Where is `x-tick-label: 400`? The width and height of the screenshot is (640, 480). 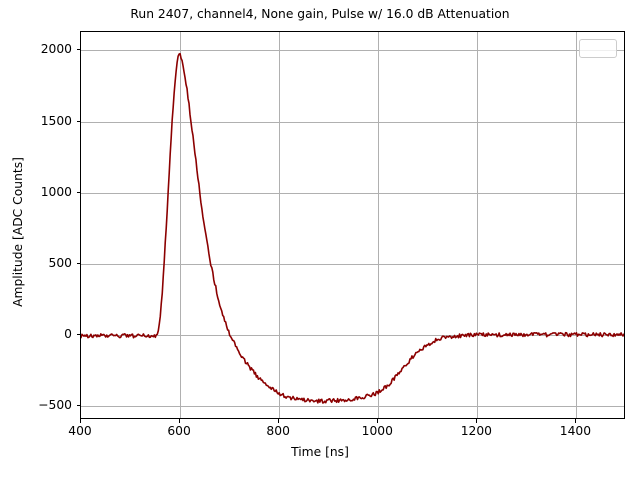
x-tick-label: 400 is located at coordinates (80, 431).